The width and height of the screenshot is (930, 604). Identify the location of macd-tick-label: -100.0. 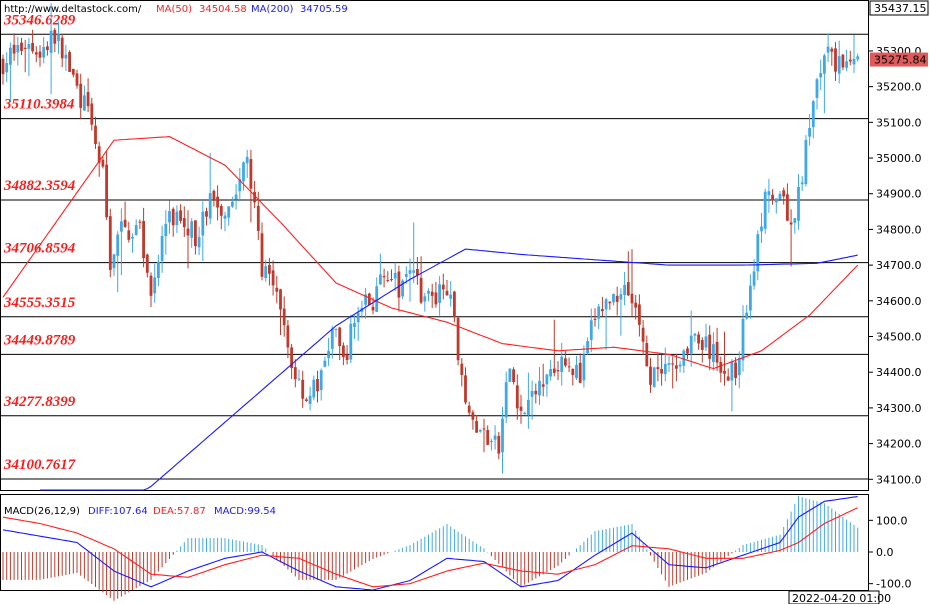
(893, 584).